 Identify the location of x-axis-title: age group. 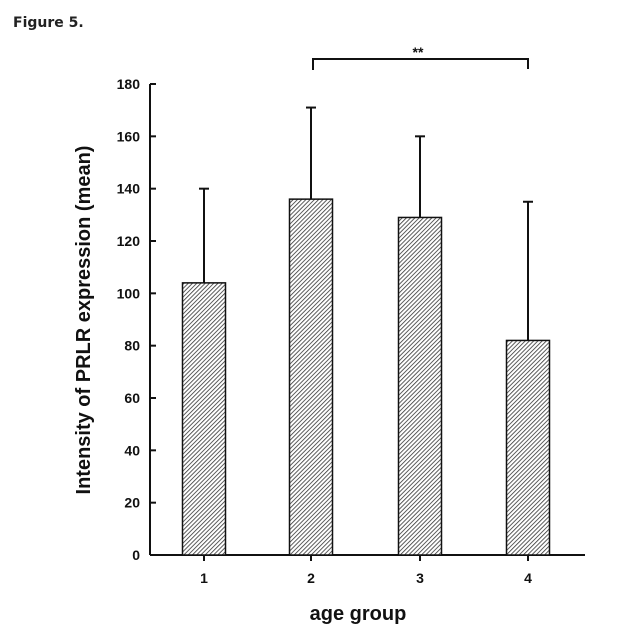
(358, 614).